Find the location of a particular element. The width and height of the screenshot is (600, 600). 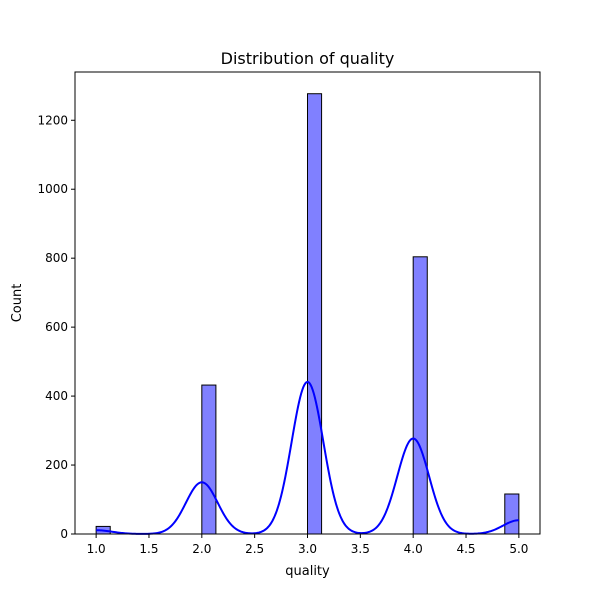

x-axis-ticks: 1.0 1.5 2.0 2.5 3.0 3.5 4.0 4.5 5.0 is located at coordinates (307, 545).